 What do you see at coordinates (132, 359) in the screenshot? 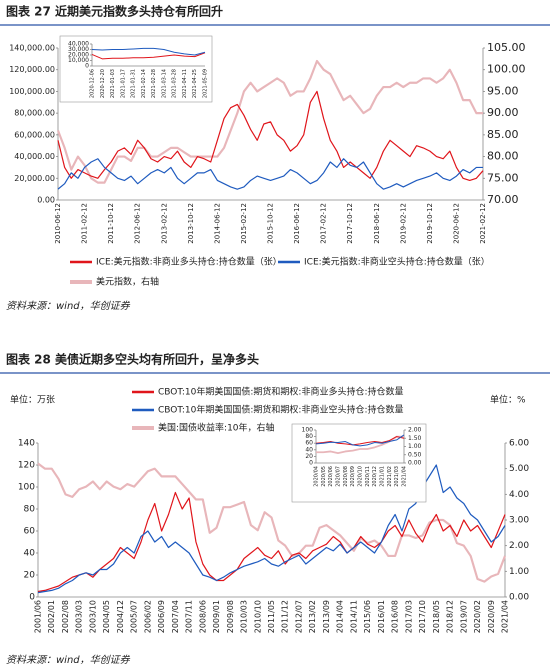
I see `figure-title: 图表 28 美债近期多空头均有所回升，呈净多头` at bounding box center [132, 359].